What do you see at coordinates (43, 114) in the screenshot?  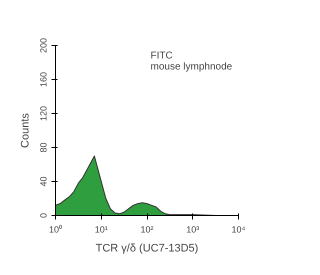 I see `y-tick-label: 120` at bounding box center [43, 114].